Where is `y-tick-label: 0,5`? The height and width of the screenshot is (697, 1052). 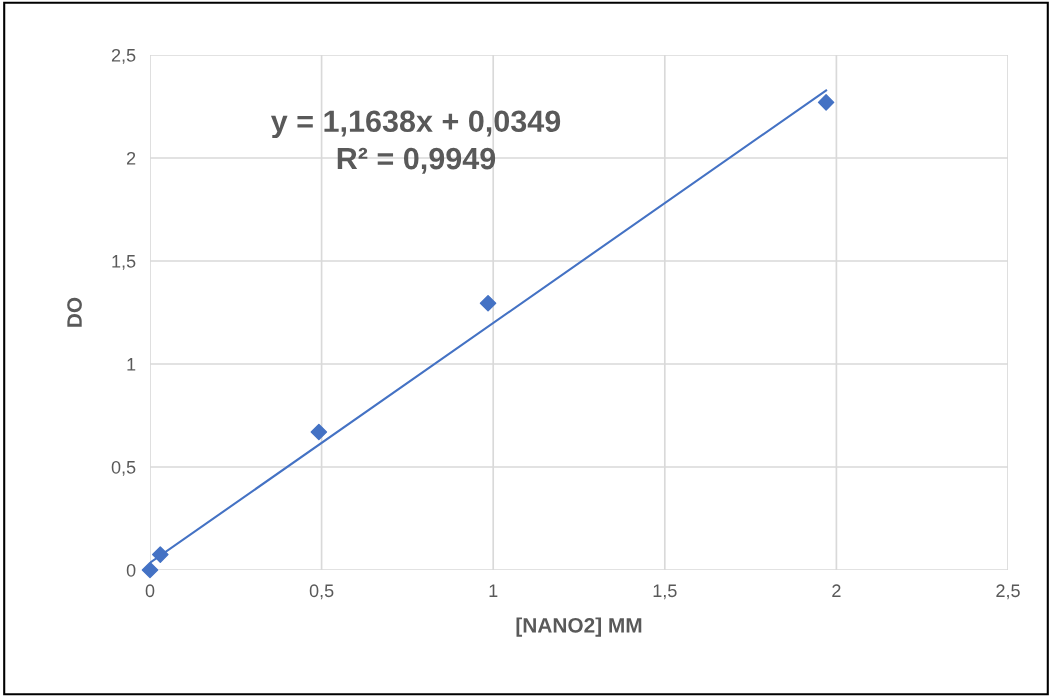 y-tick-label: 0,5 is located at coordinates (123, 468).